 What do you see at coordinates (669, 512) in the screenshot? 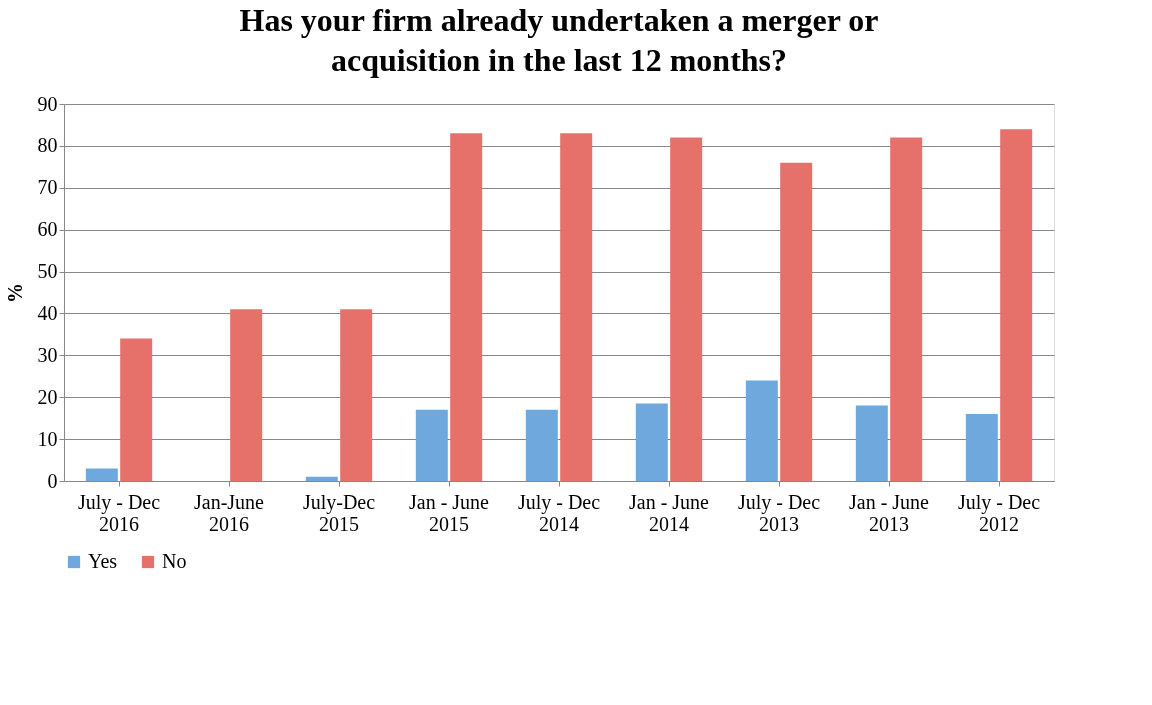
I see `x-tick-label: Jan - June 2014` at bounding box center [669, 512].